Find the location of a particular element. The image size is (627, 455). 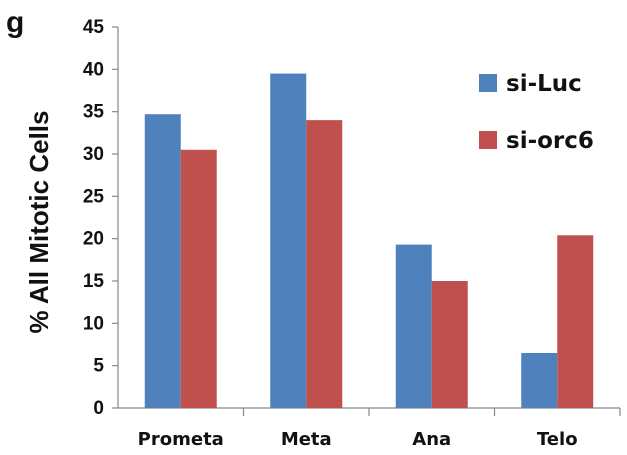

x-tick-label: Meta is located at coordinates (306, 439).